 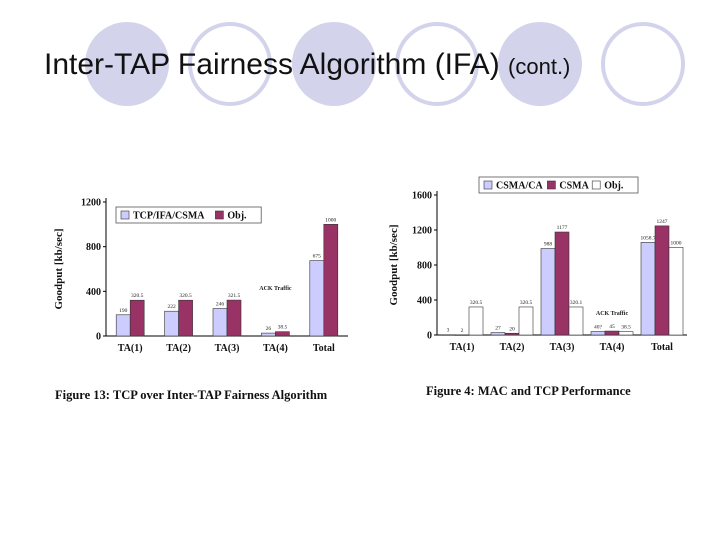 What do you see at coordinates (574, 186) in the screenshot?
I see `legend-label: CSMA` at bounding box center [574, 186].